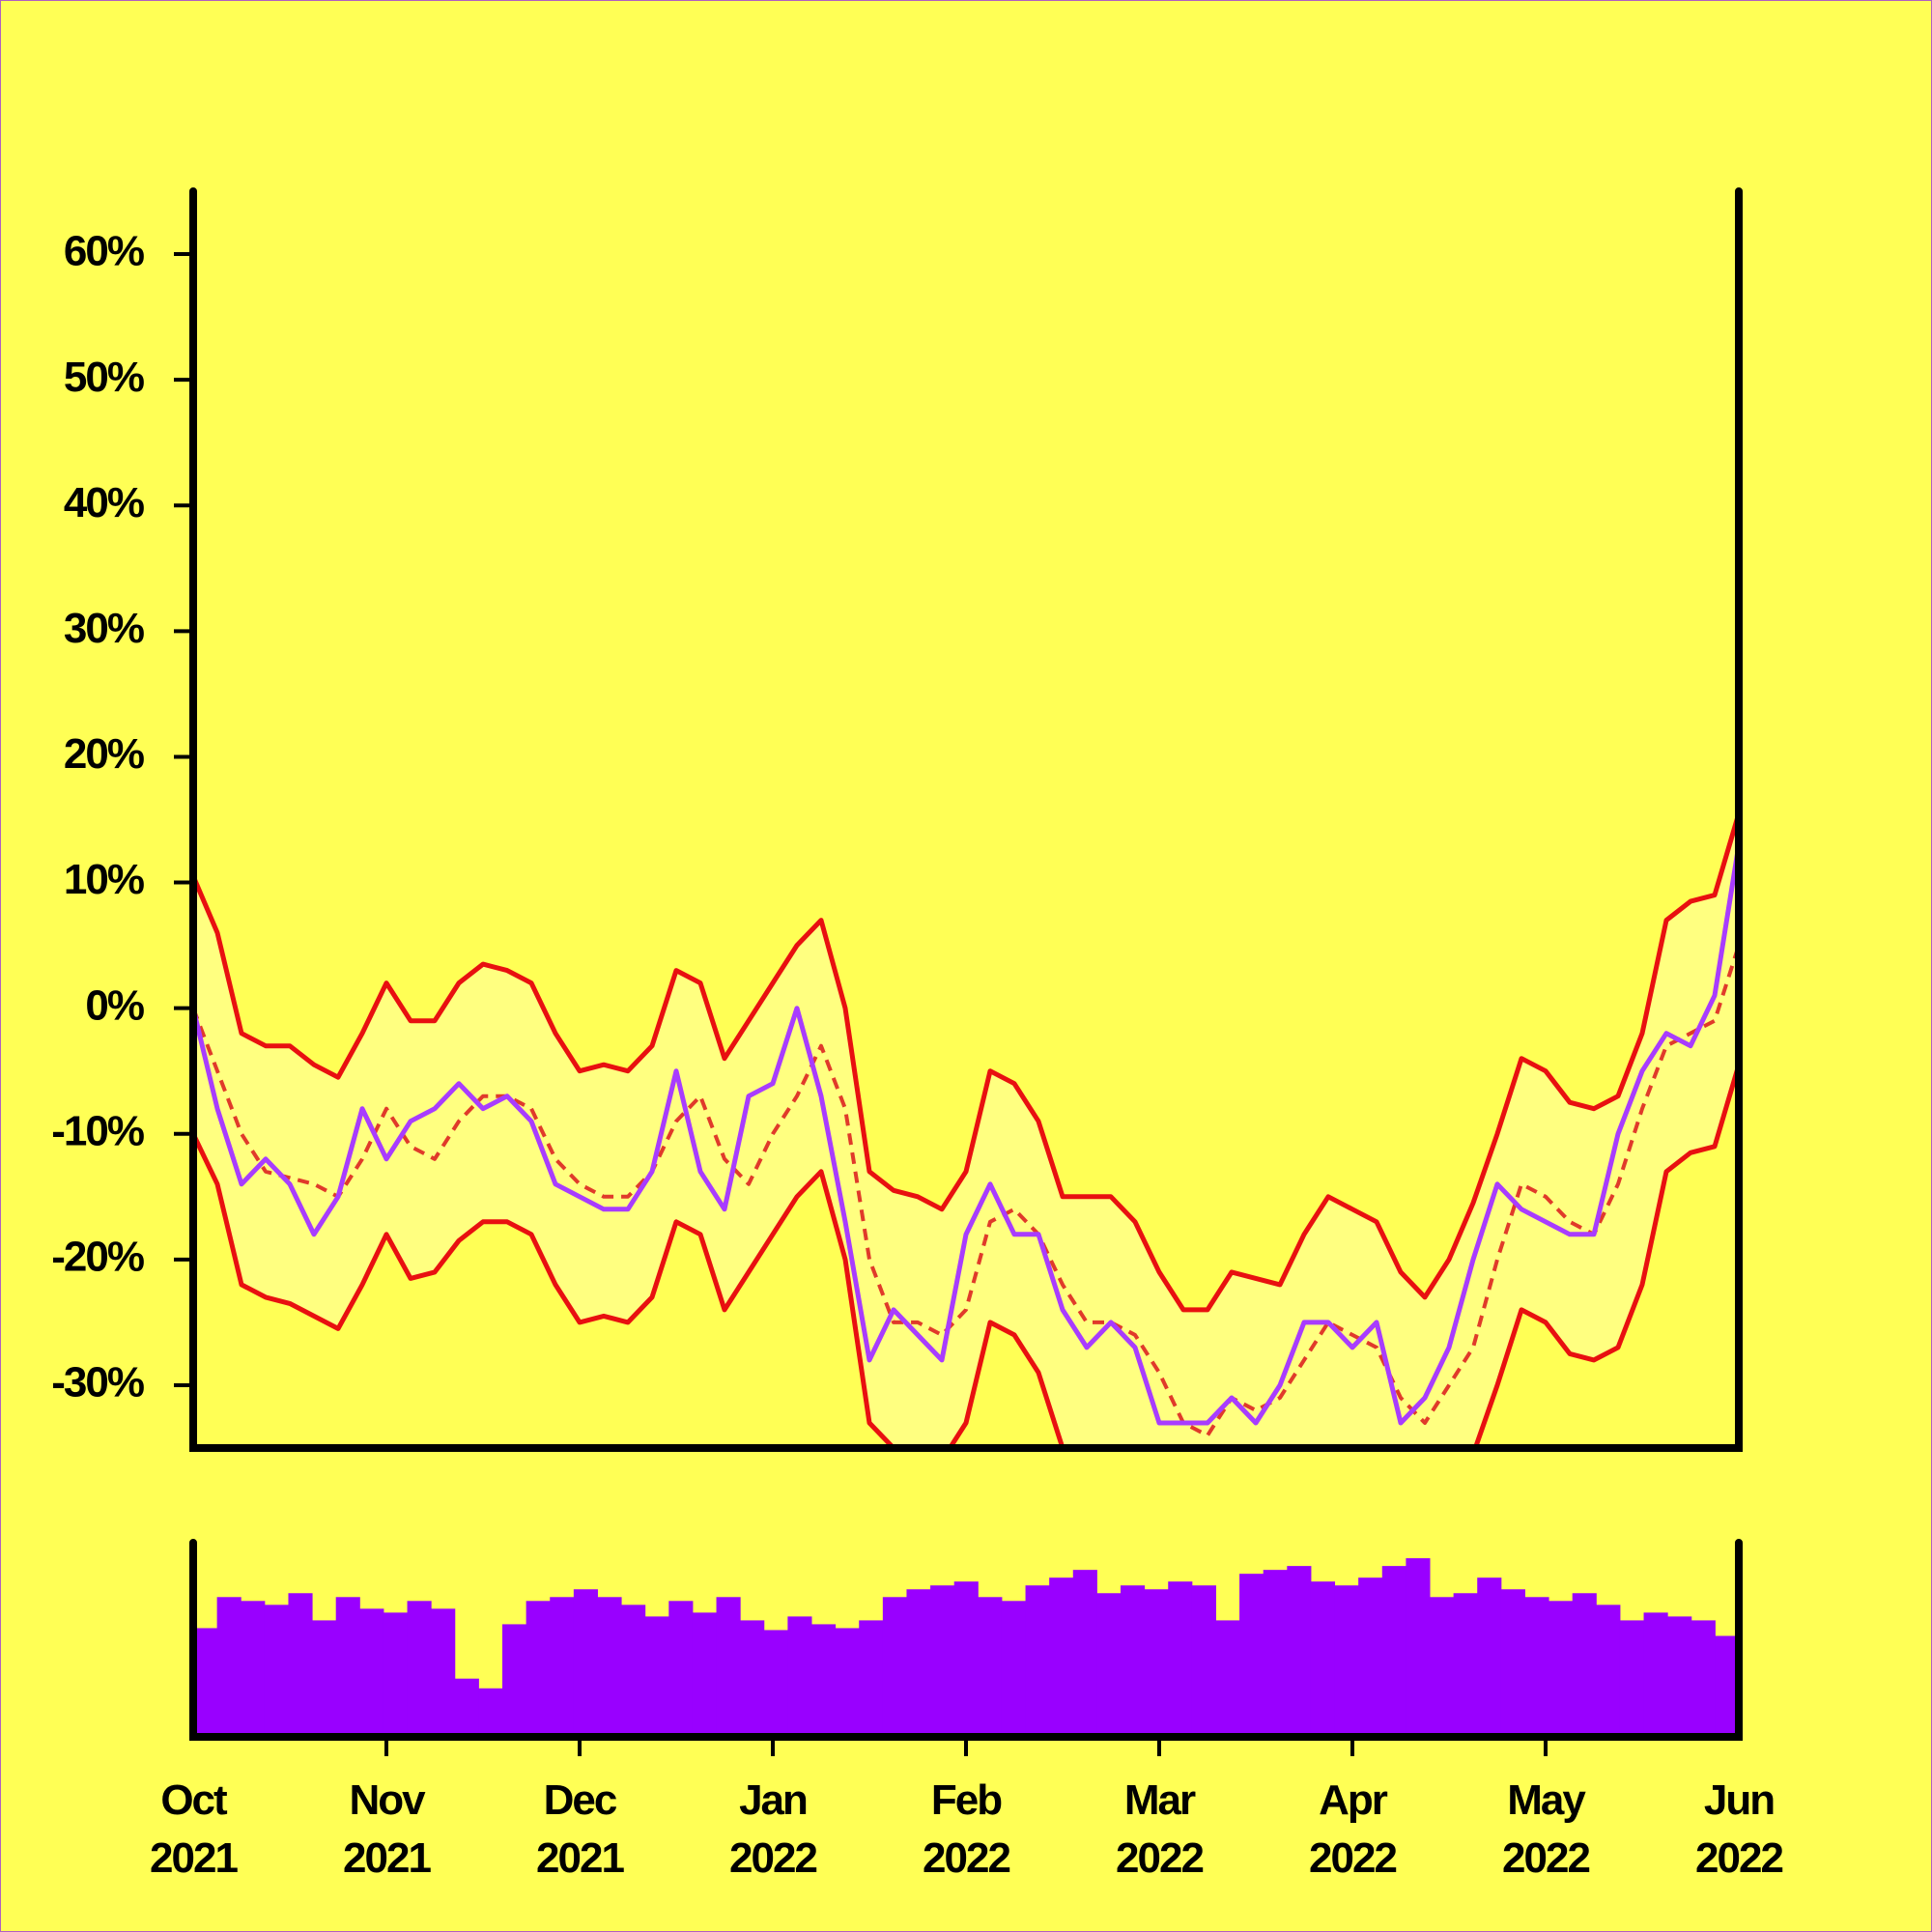 This screenshot has width=1932, height=1932. I want to click on x-tick-label-part: Apr, so click(1353, 1800).